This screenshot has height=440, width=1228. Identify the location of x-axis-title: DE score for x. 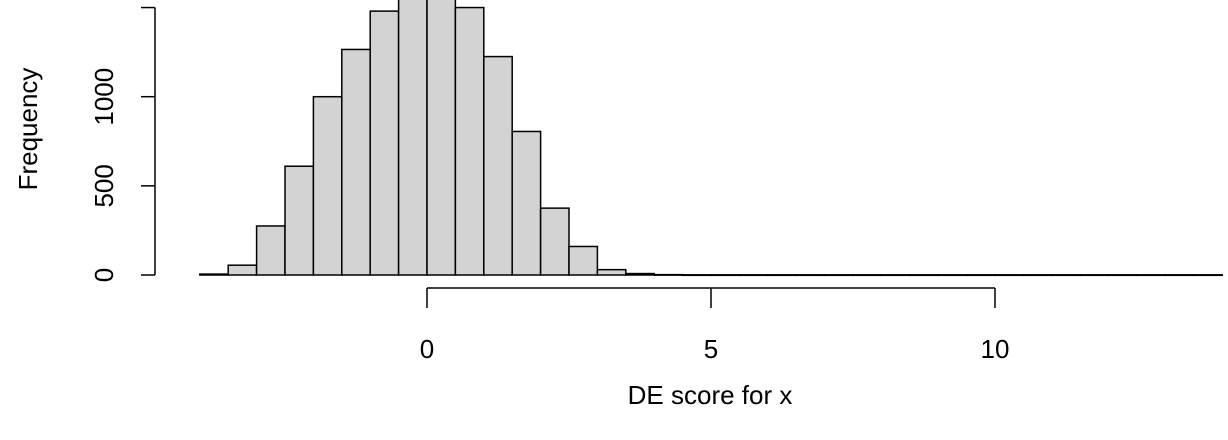
(710, 395).